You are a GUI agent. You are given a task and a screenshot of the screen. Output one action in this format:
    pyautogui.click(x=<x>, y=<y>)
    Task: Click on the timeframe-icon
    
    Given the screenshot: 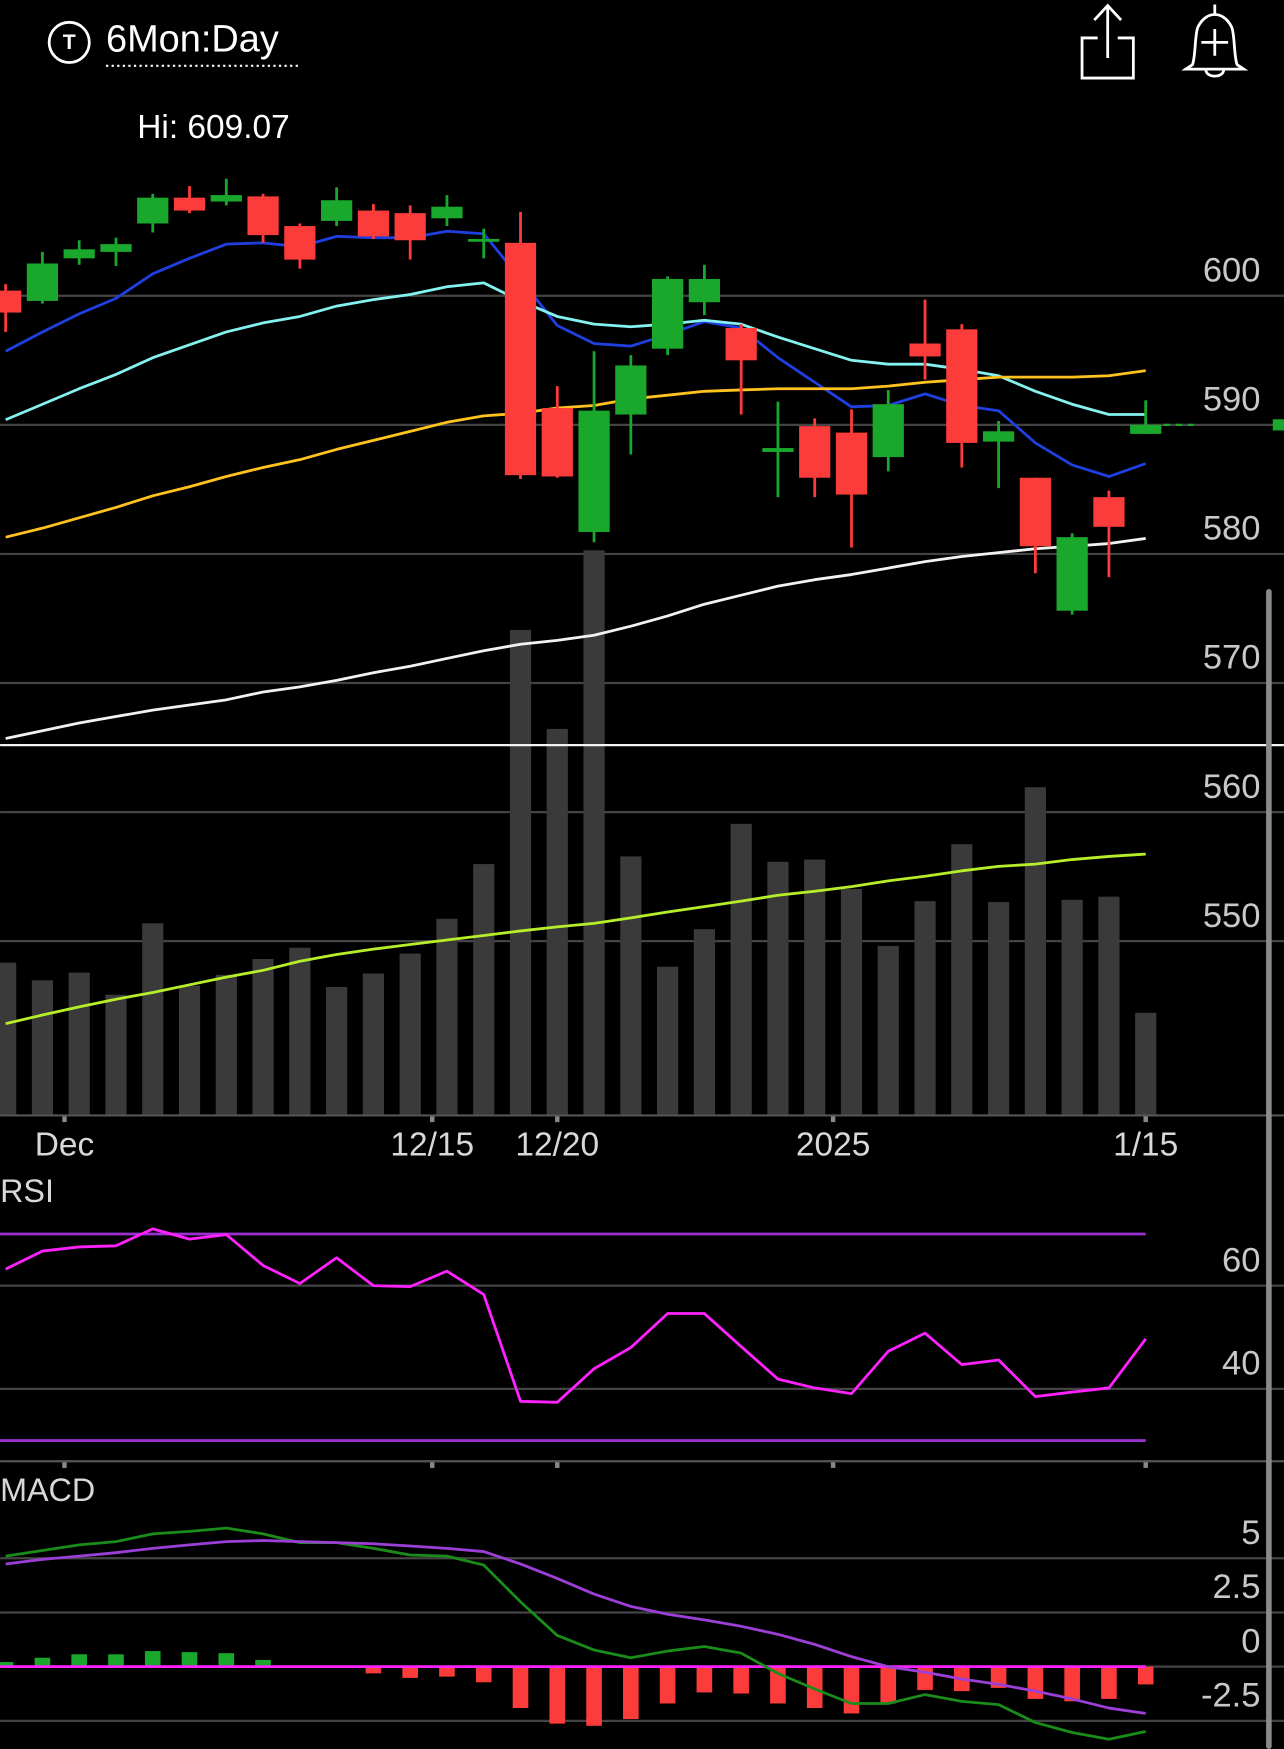 What is the action you would take?
    pyautogui.click(x=69, y=42)
    